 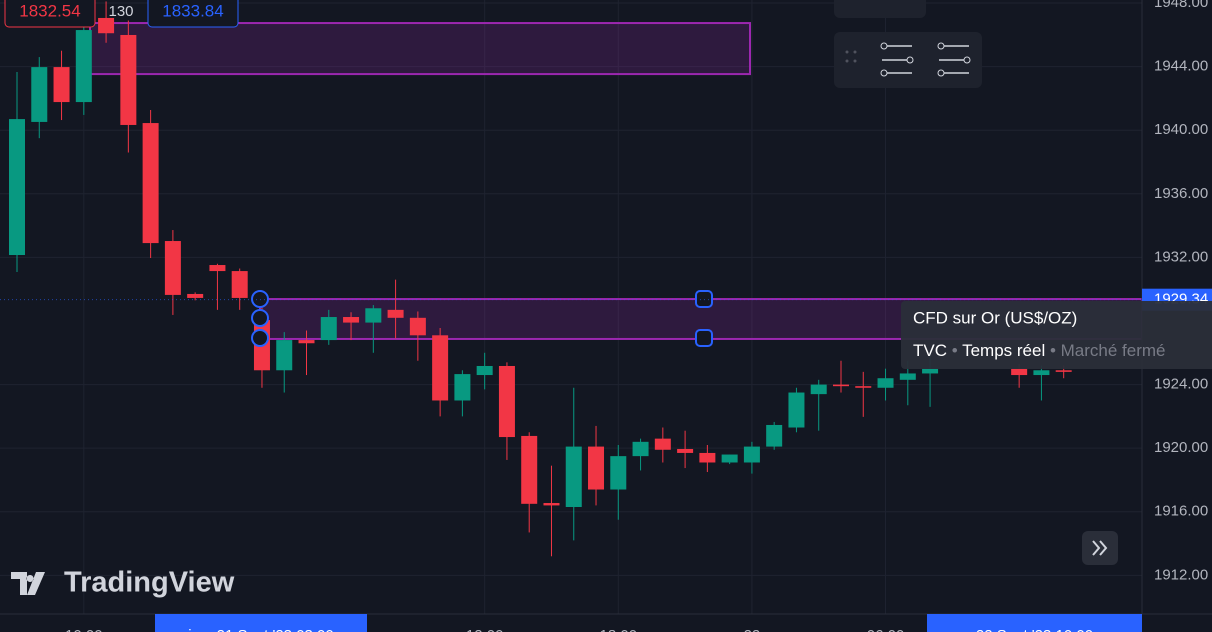 What do you see at coordinates (1181, 511) in the screenshot?
I see `y-tick-label: 1916.00` at bounding box center [1181, 511].